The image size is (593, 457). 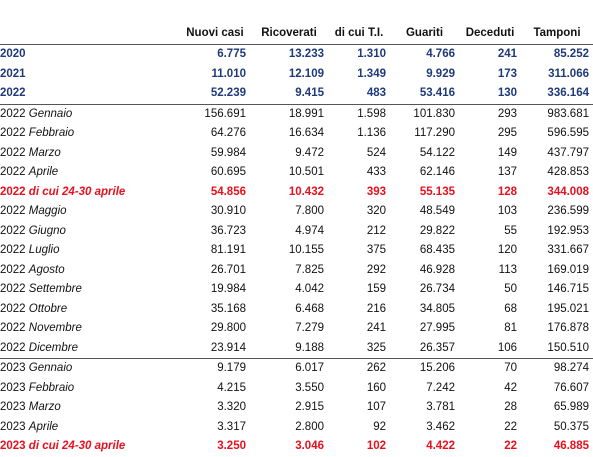 I want to click on cell-tamponi: 146.715, so click(x=568, y=289).